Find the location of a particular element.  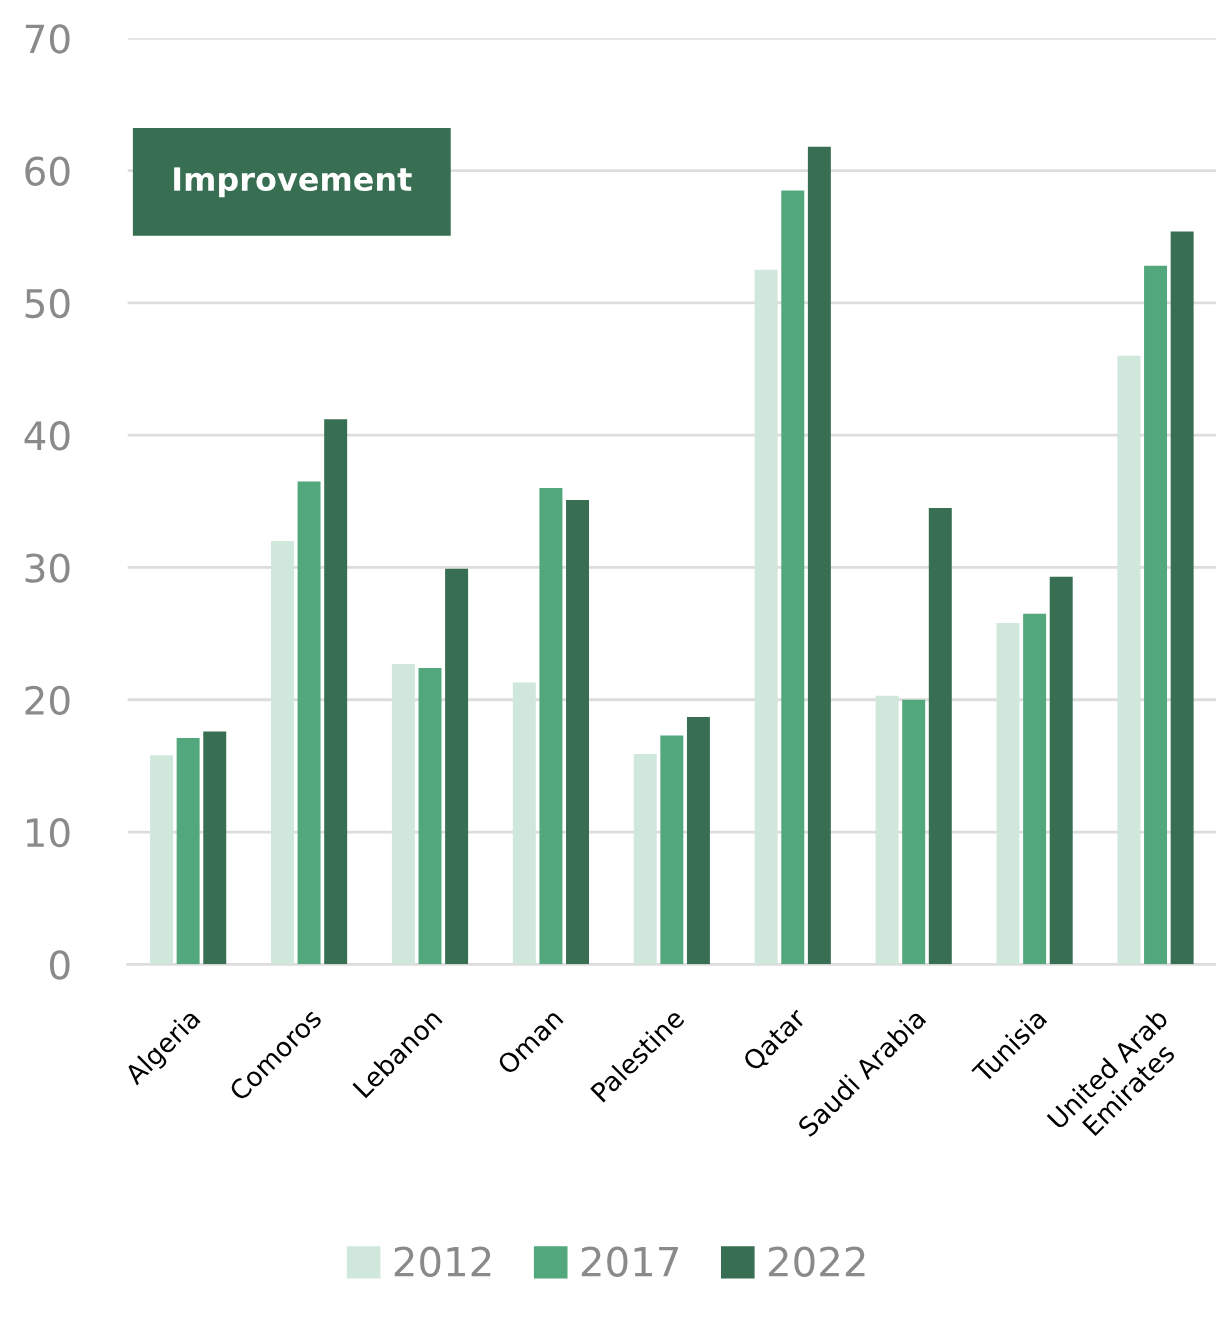

y-tick-label: 70 is located at coordinates (47, 39).